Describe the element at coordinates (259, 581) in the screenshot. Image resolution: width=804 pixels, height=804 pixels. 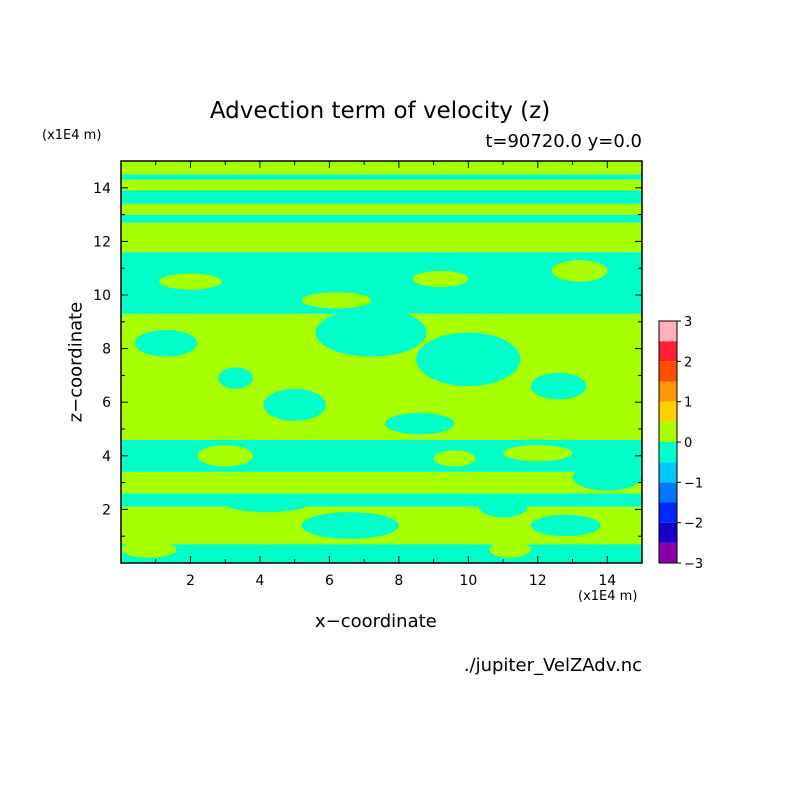
I see `x-tick-label: 4` at that location.